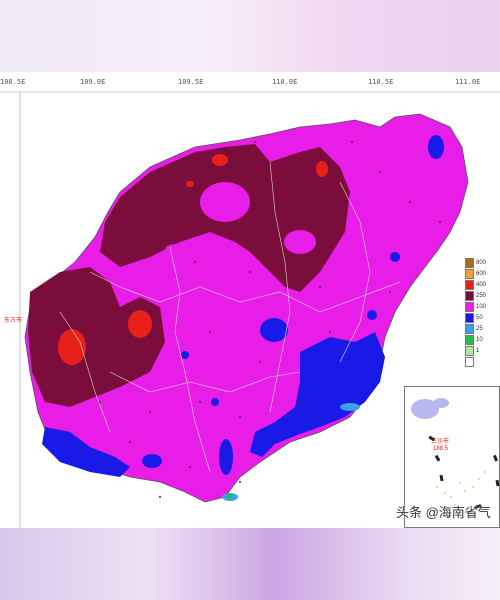  I want to click on legend-label: 1, so click(478, 350).